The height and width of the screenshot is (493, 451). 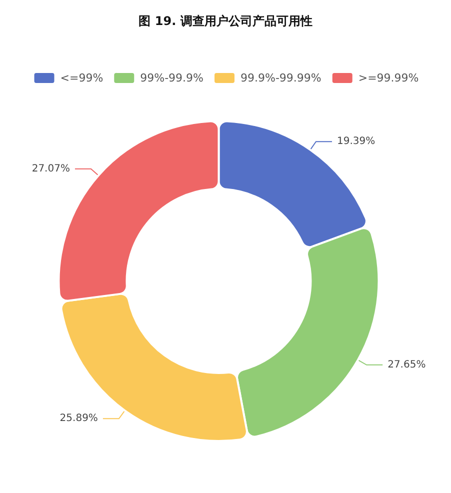 What do you see at coordinates (79, 418) in the screenshot?
I see `data-label: 25.89%` at bounding box center [79, 418].